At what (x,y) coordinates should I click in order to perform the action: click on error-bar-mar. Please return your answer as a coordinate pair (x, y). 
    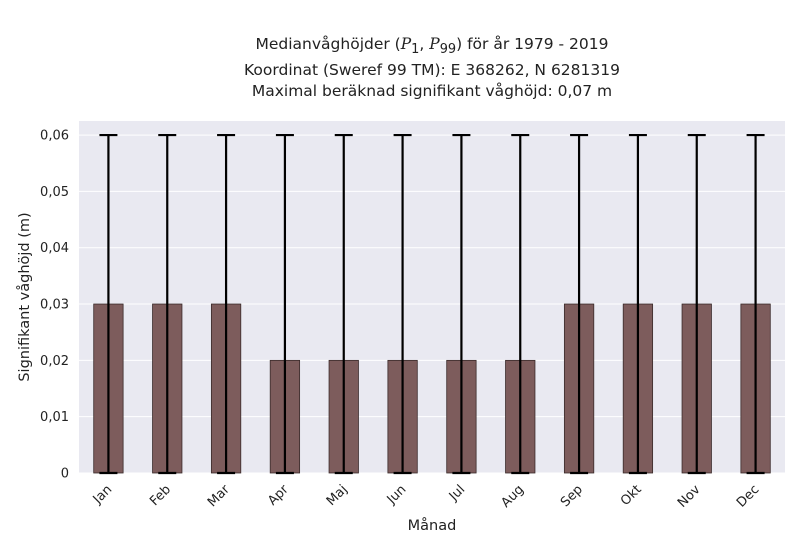
    Looking at the image, I should click on (226, 304).